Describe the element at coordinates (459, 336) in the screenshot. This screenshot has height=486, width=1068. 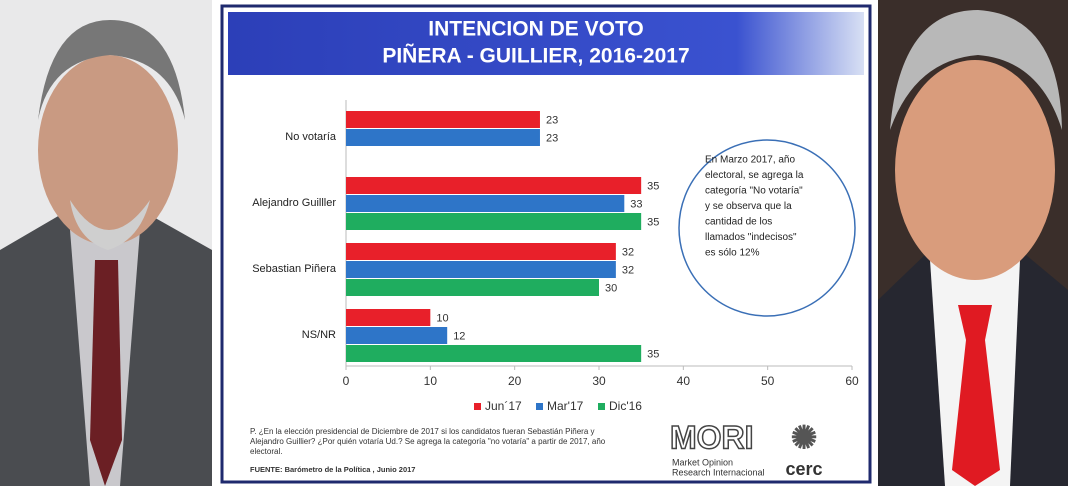
I see `value-label: 12` at that location.